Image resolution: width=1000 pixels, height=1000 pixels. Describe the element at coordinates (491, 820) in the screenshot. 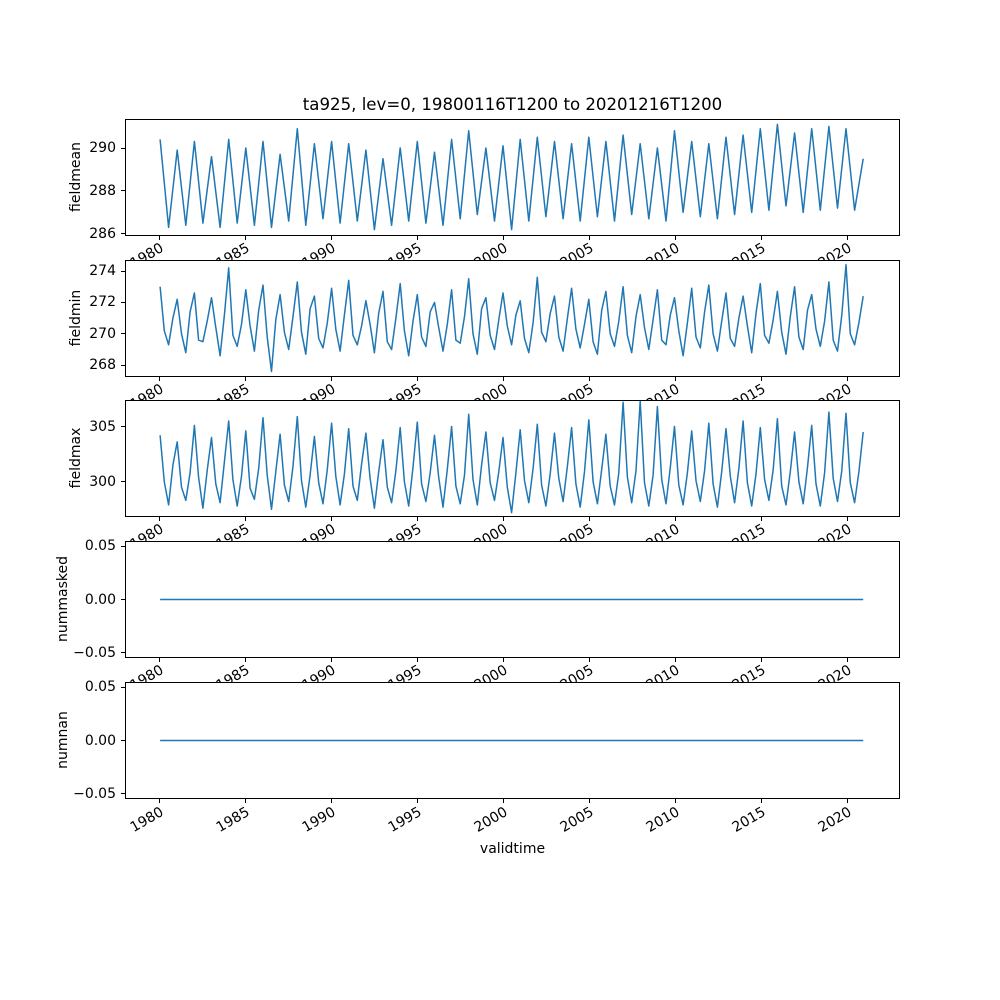

I see `x-tick-label: 2000` at that location.